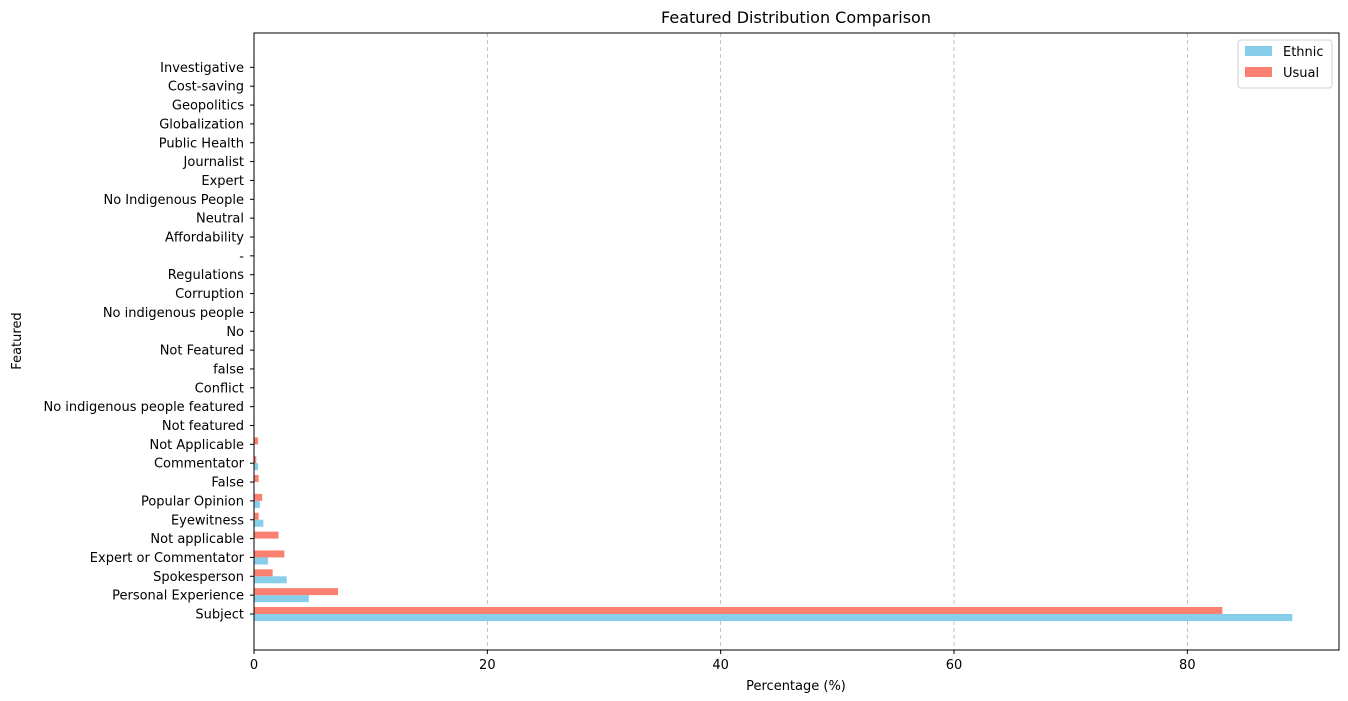  I want to click on y-tick-label: No, so click(235, 332).